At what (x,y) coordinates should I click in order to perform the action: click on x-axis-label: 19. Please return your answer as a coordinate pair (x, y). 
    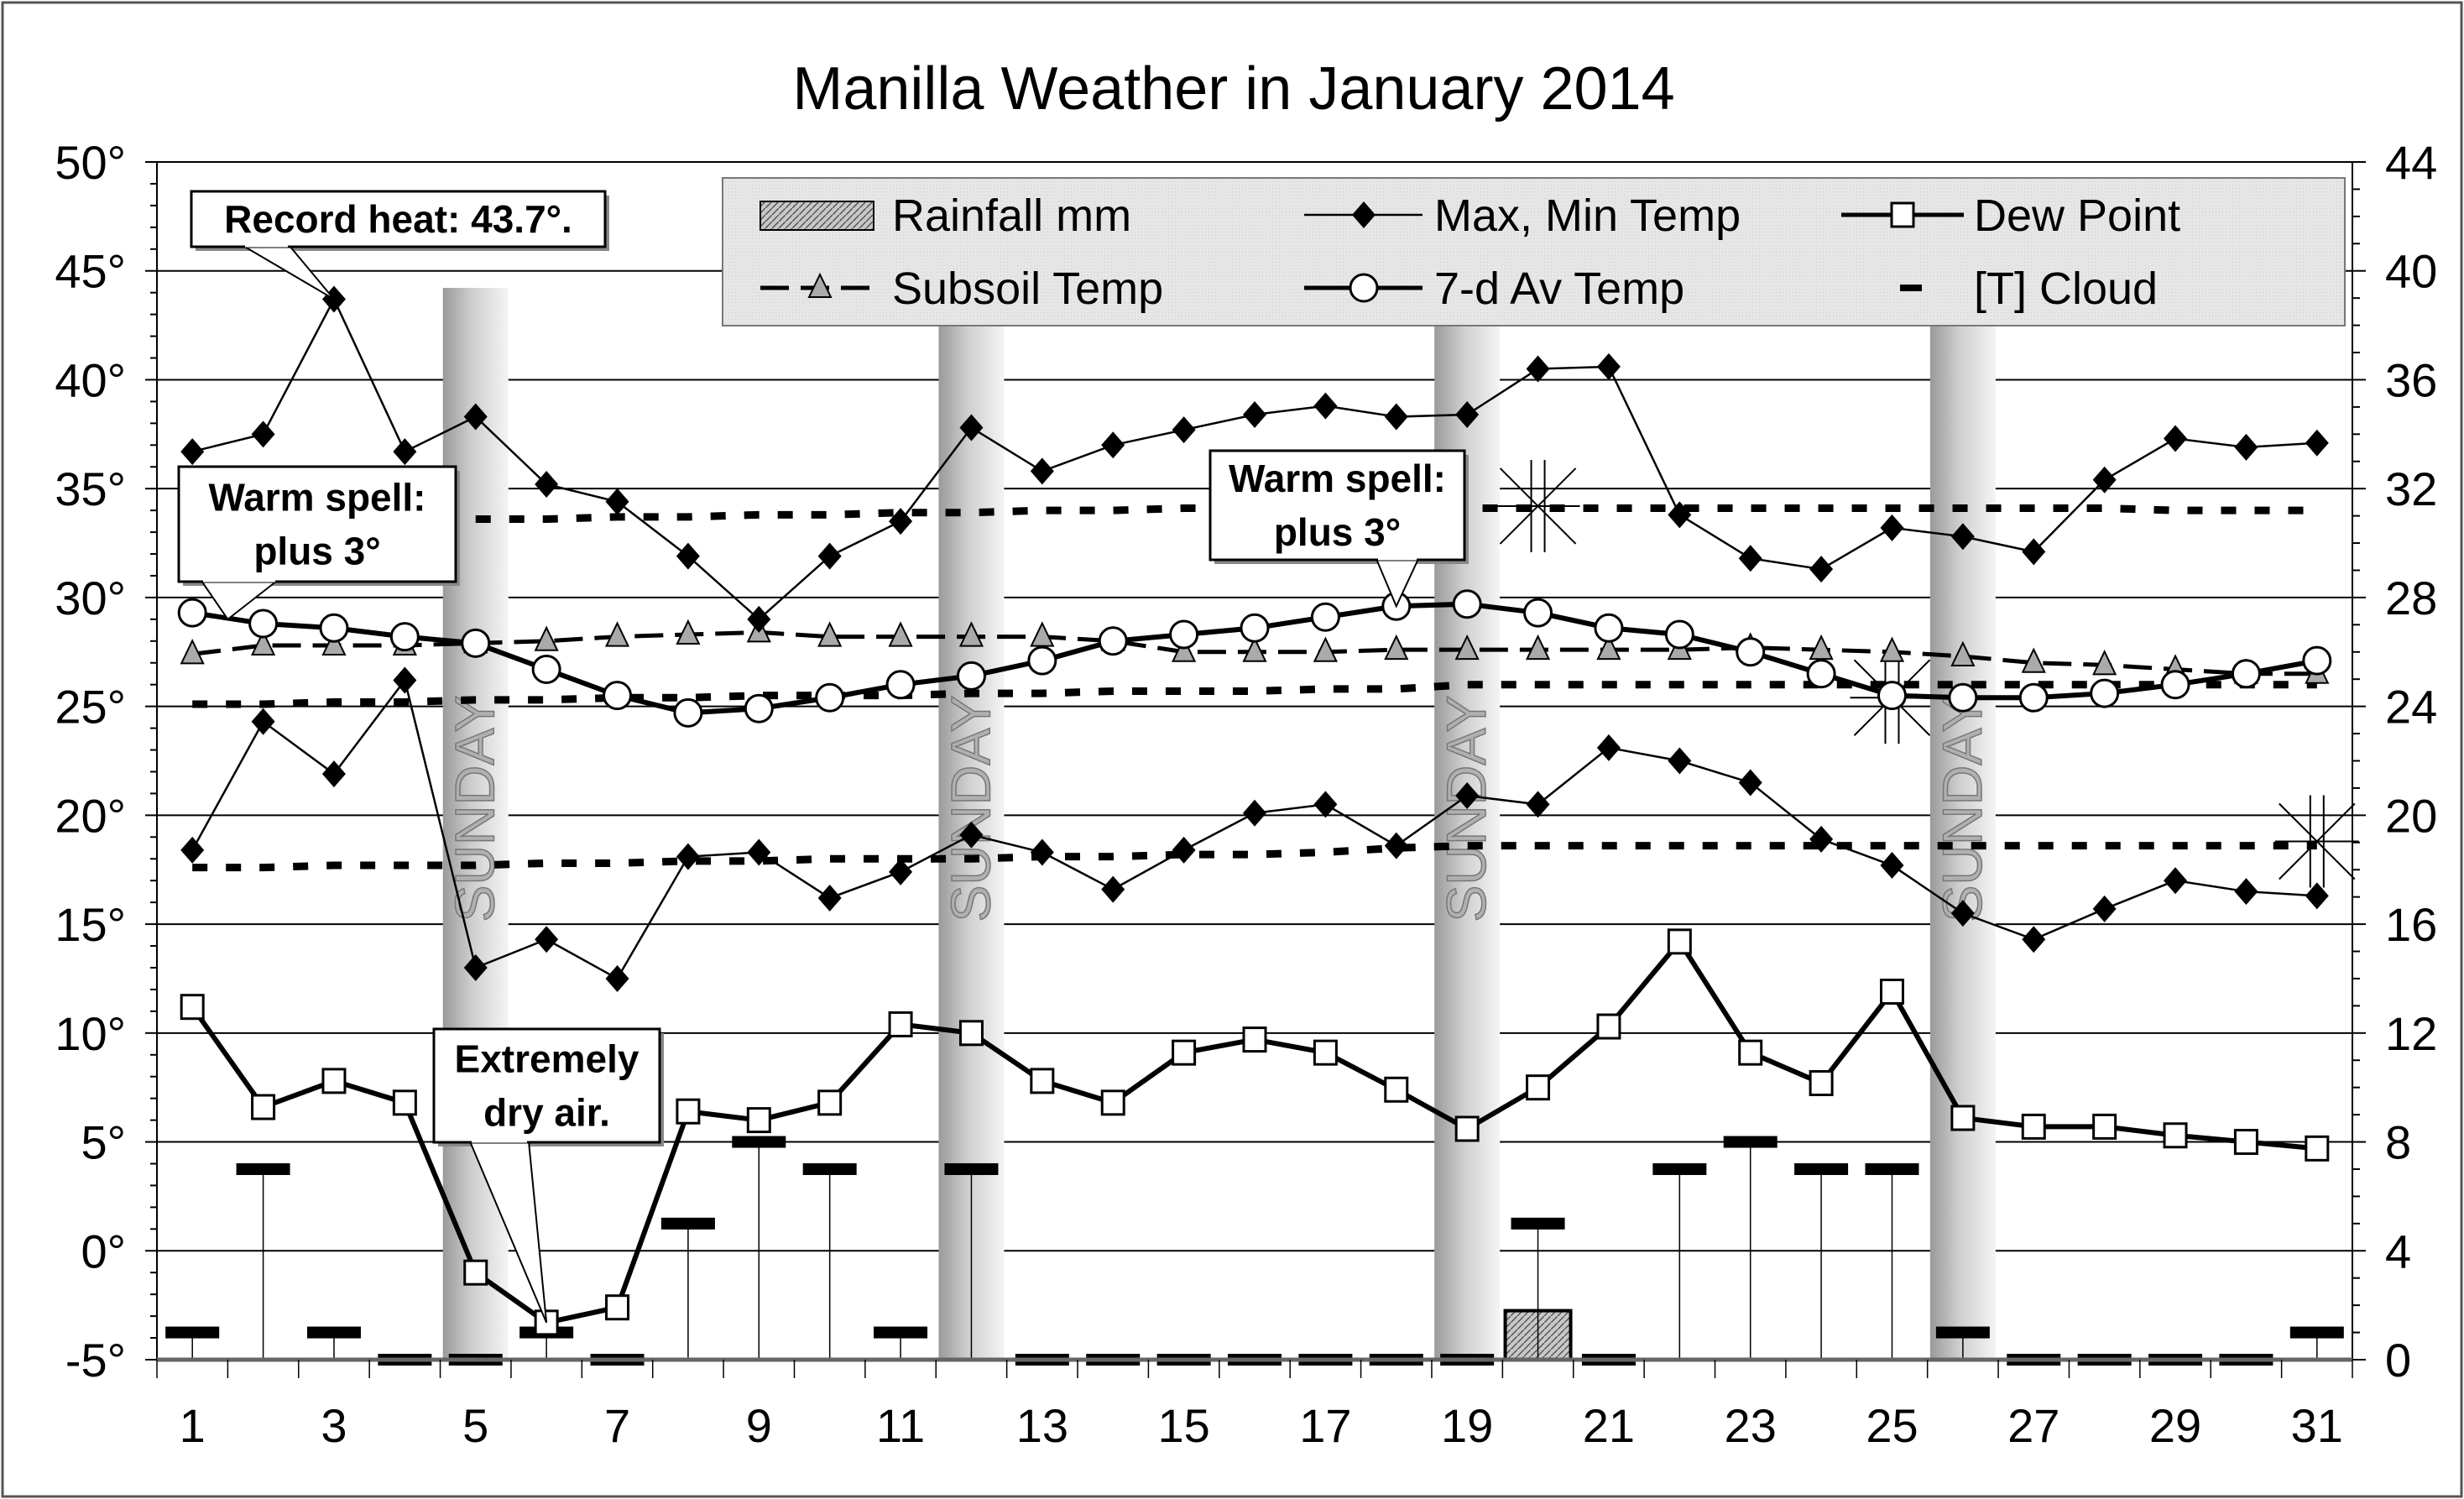
    Looking at the image, I should click on (1467, 1426).